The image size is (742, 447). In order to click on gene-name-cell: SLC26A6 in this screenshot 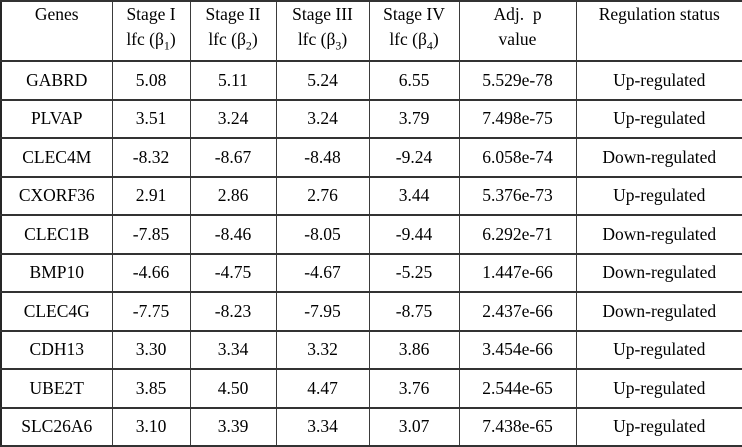, I will do `click(56, 426)`.